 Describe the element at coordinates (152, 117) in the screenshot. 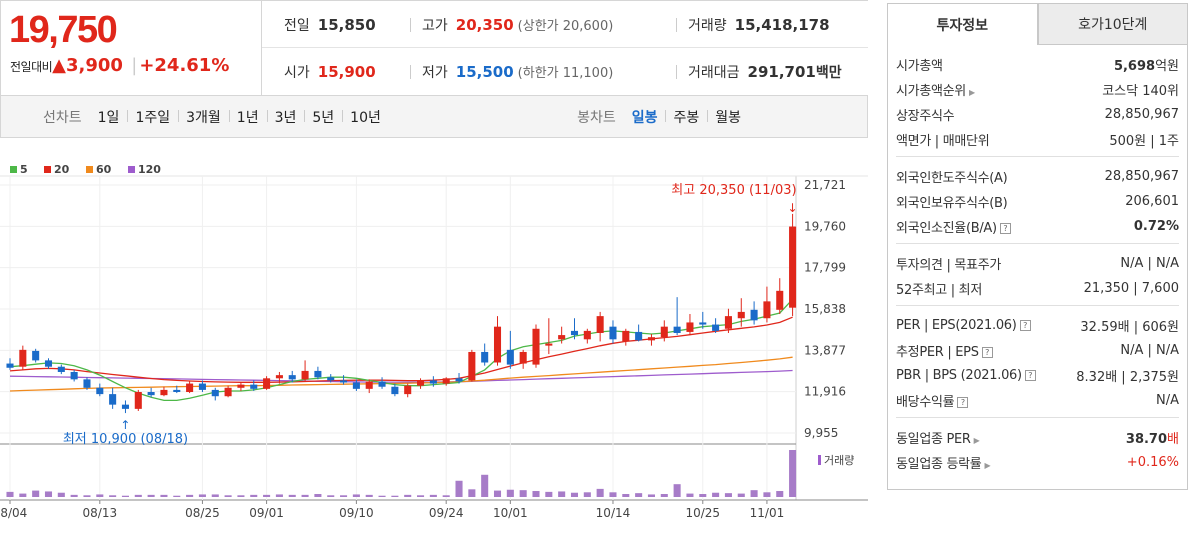

I see `period-1: 1주일` at that location.